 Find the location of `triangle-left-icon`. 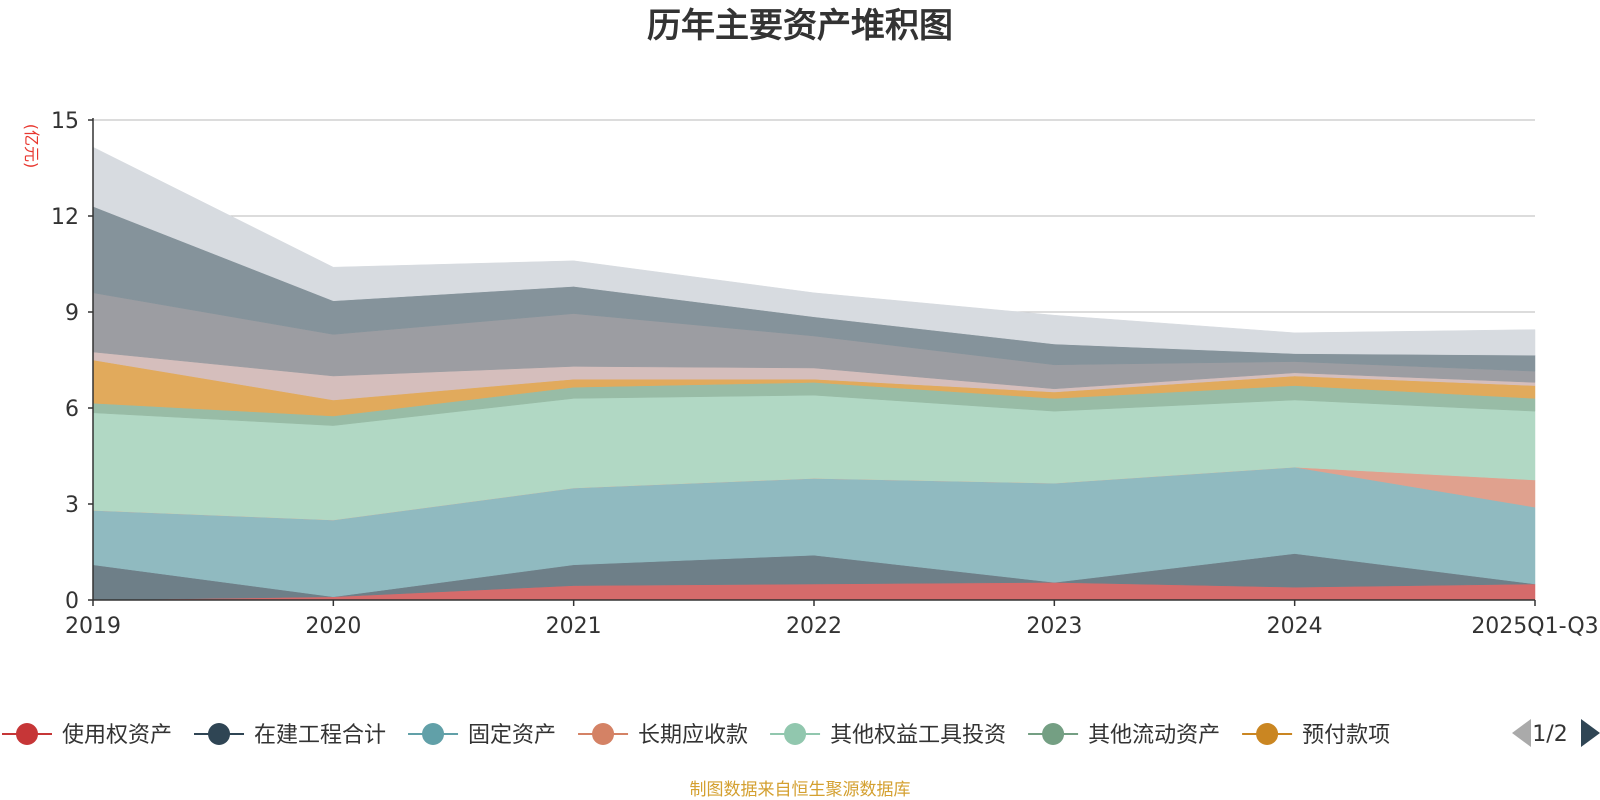

triangle-left-icon is located at coordinates (1521, 733).